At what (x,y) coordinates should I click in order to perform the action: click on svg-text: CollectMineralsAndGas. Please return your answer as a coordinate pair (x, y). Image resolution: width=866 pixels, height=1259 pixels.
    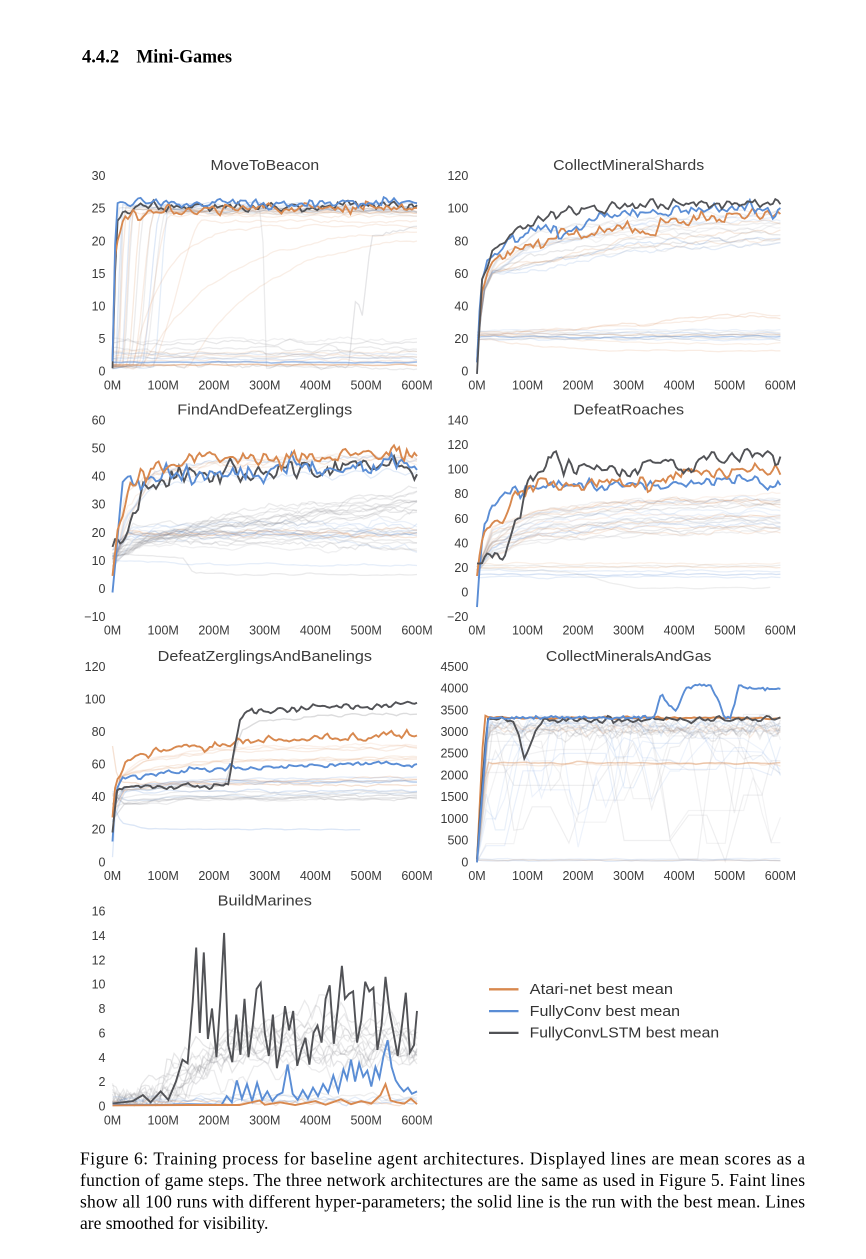
    Looking at the image, I should click on (629, 657).